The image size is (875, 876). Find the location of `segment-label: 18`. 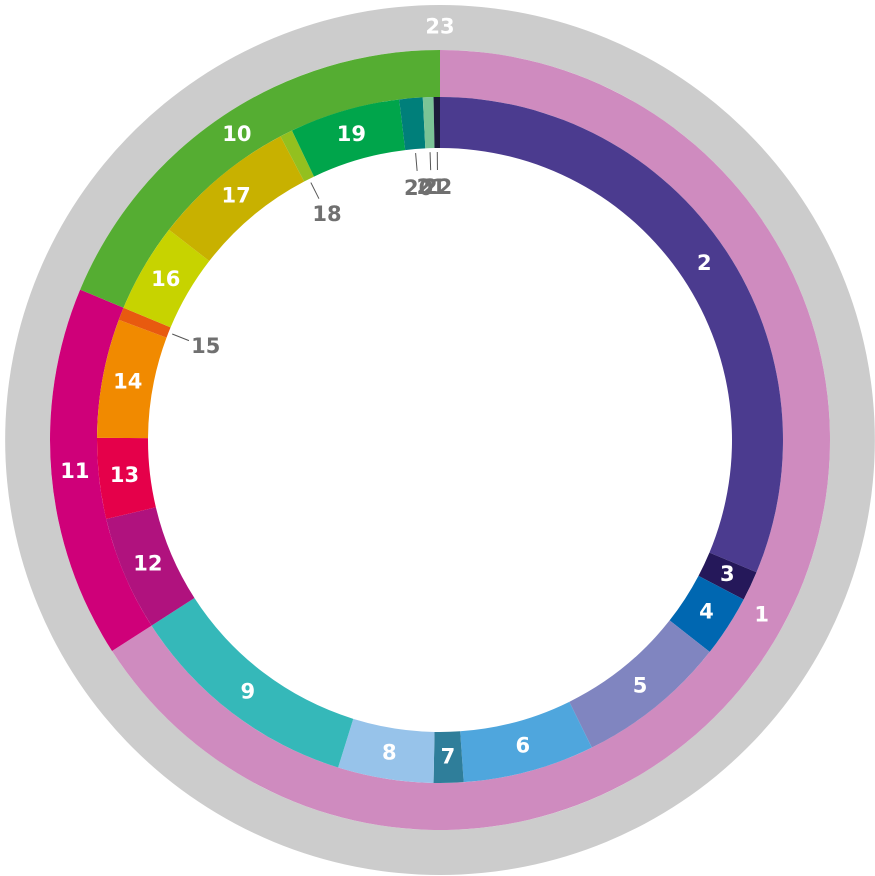

segment-label: 18 is located at coordinates (326, 214).